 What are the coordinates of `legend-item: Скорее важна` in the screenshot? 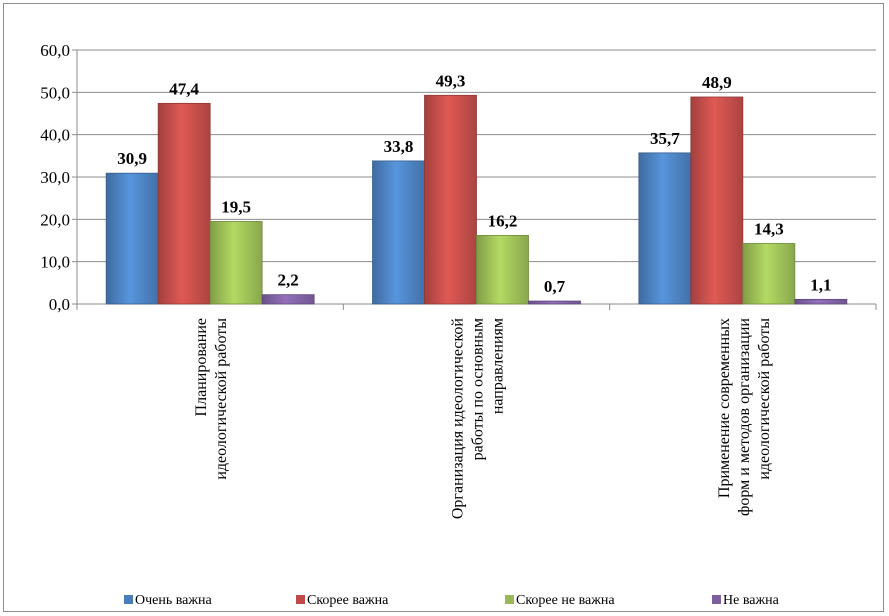 It's located at (342, 600).